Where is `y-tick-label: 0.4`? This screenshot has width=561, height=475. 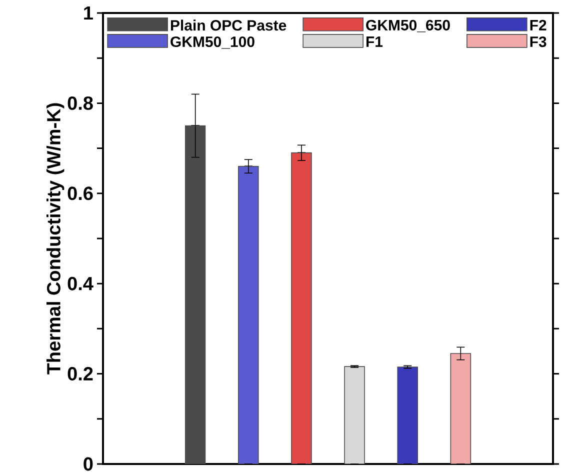
y-tick-label: 0.4 is located at coordinates (81, 283).